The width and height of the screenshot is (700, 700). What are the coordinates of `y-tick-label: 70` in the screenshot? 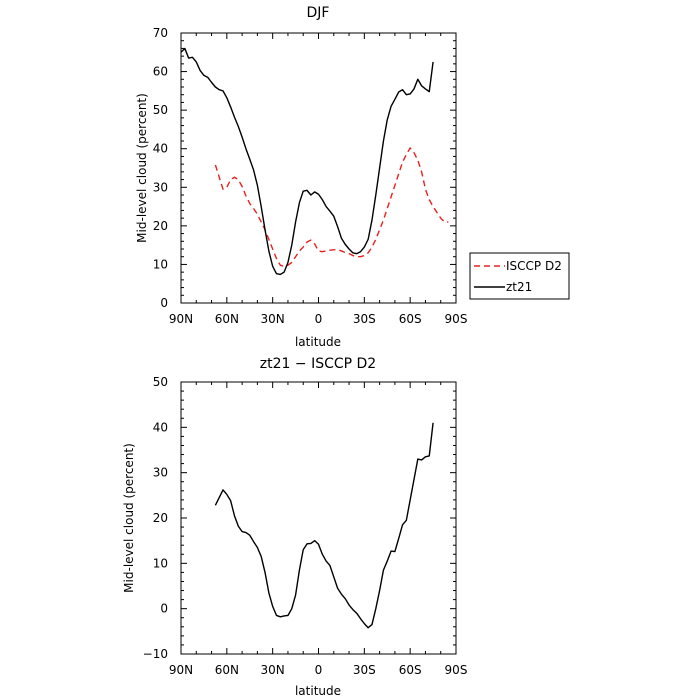 It's located at (160, 33).